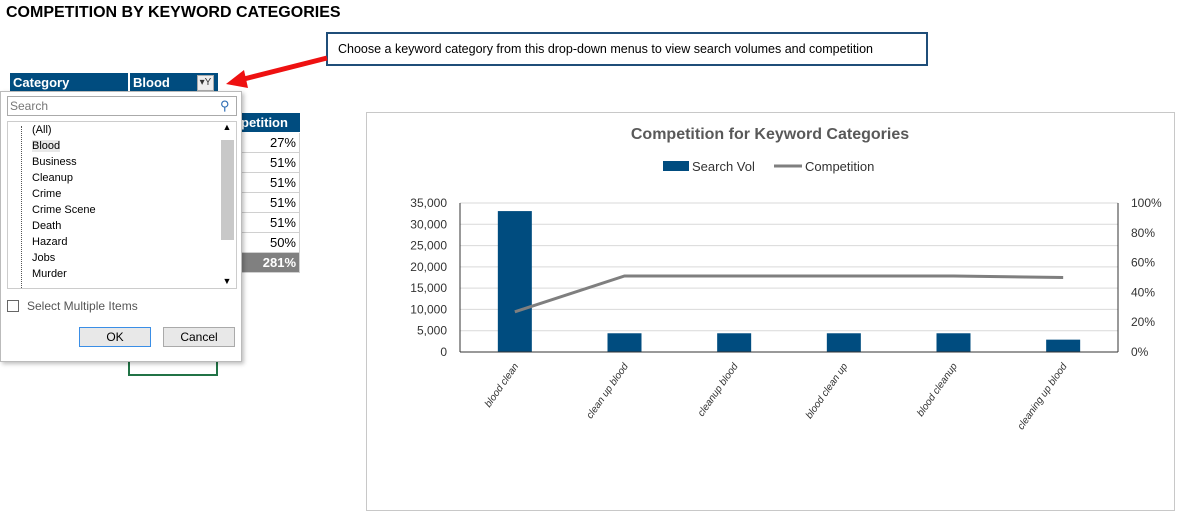 This screenshot has height=525, width=1190. Describe the element at coordinates (1043, 396) in the screenshot. I see `x-tick-label: cleaning up blood` at that location.